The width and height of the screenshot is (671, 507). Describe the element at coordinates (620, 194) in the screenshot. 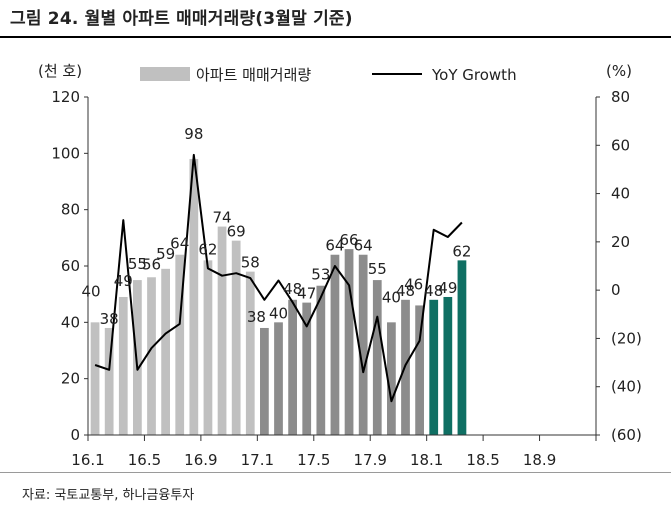

I see `right-tick-label-5: 40` at that location.